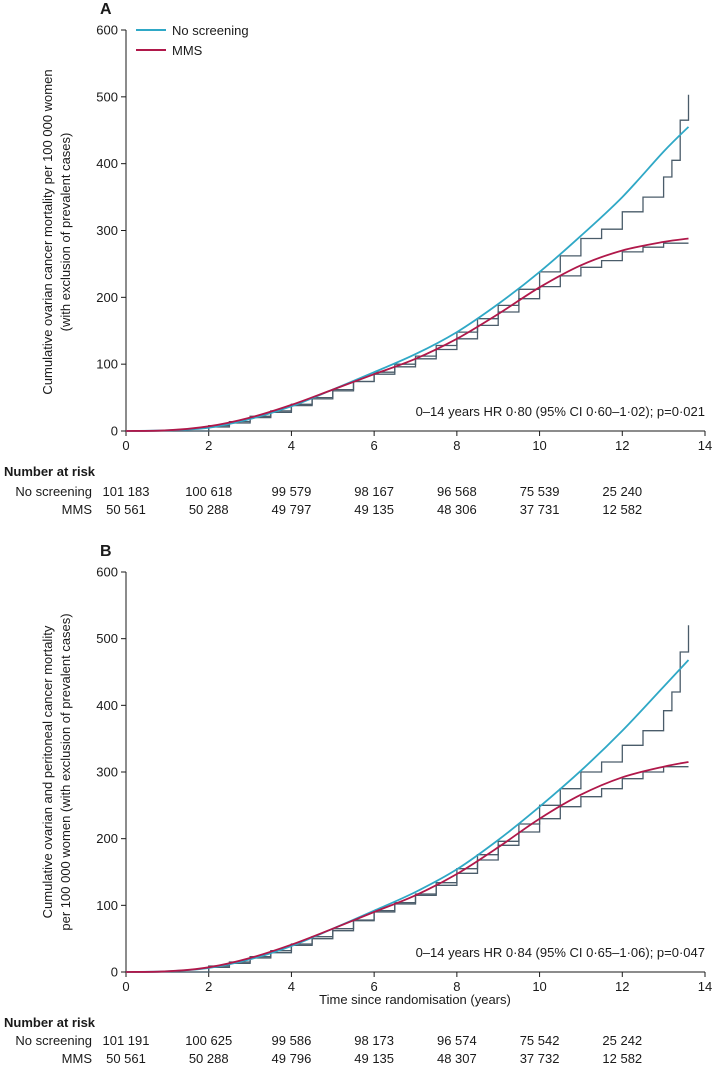 This screenshot has height=1068, width=712. Describe the element at coordinates (53, 1040) in the screenshot. I see `panel-b-risk-label-no-screening: No screening` at that location.